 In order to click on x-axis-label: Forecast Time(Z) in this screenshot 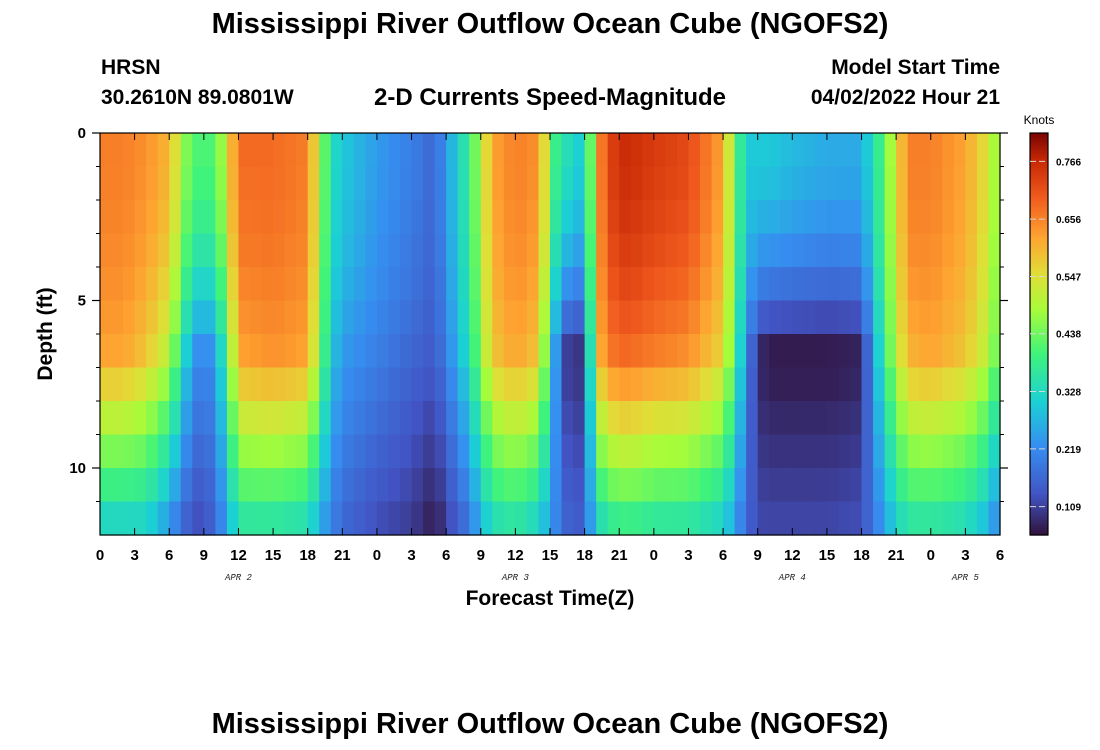, I will do `click(550, 598)`.